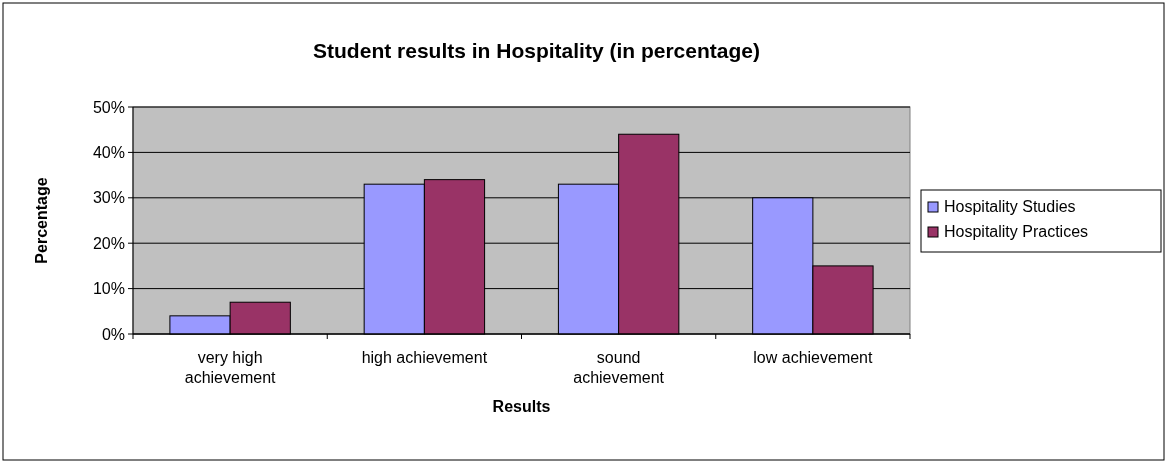 Image resolution: width=1167 pixels, height=463 pixels. What do you see at coordinates (108, 107) in the screenshot?
I see `y-tick-label: 50%` at bounding box center [108, 107].